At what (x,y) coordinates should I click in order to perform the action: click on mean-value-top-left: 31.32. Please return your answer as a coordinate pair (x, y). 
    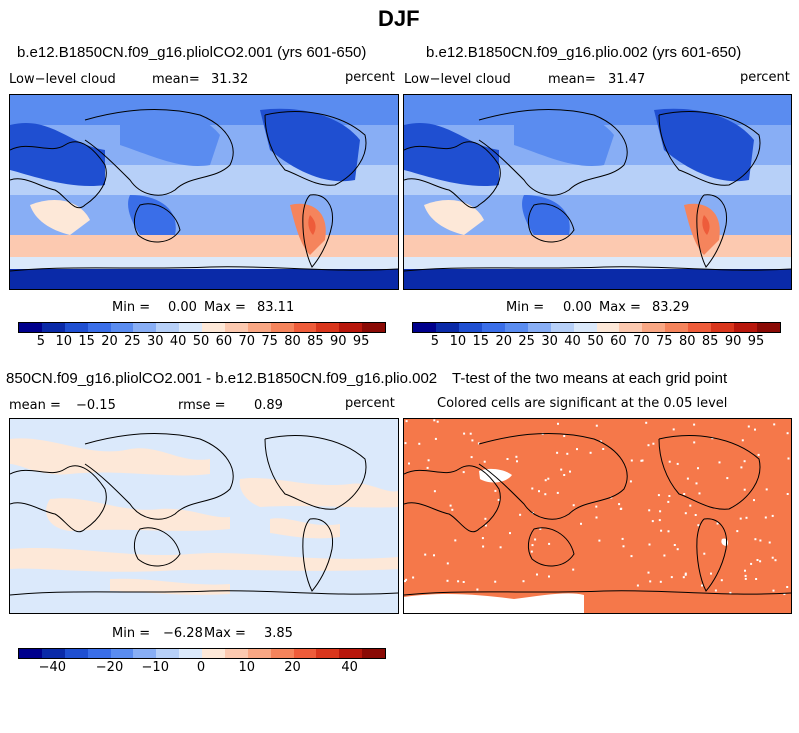
    Looking at the image, I should click on (230, 79).